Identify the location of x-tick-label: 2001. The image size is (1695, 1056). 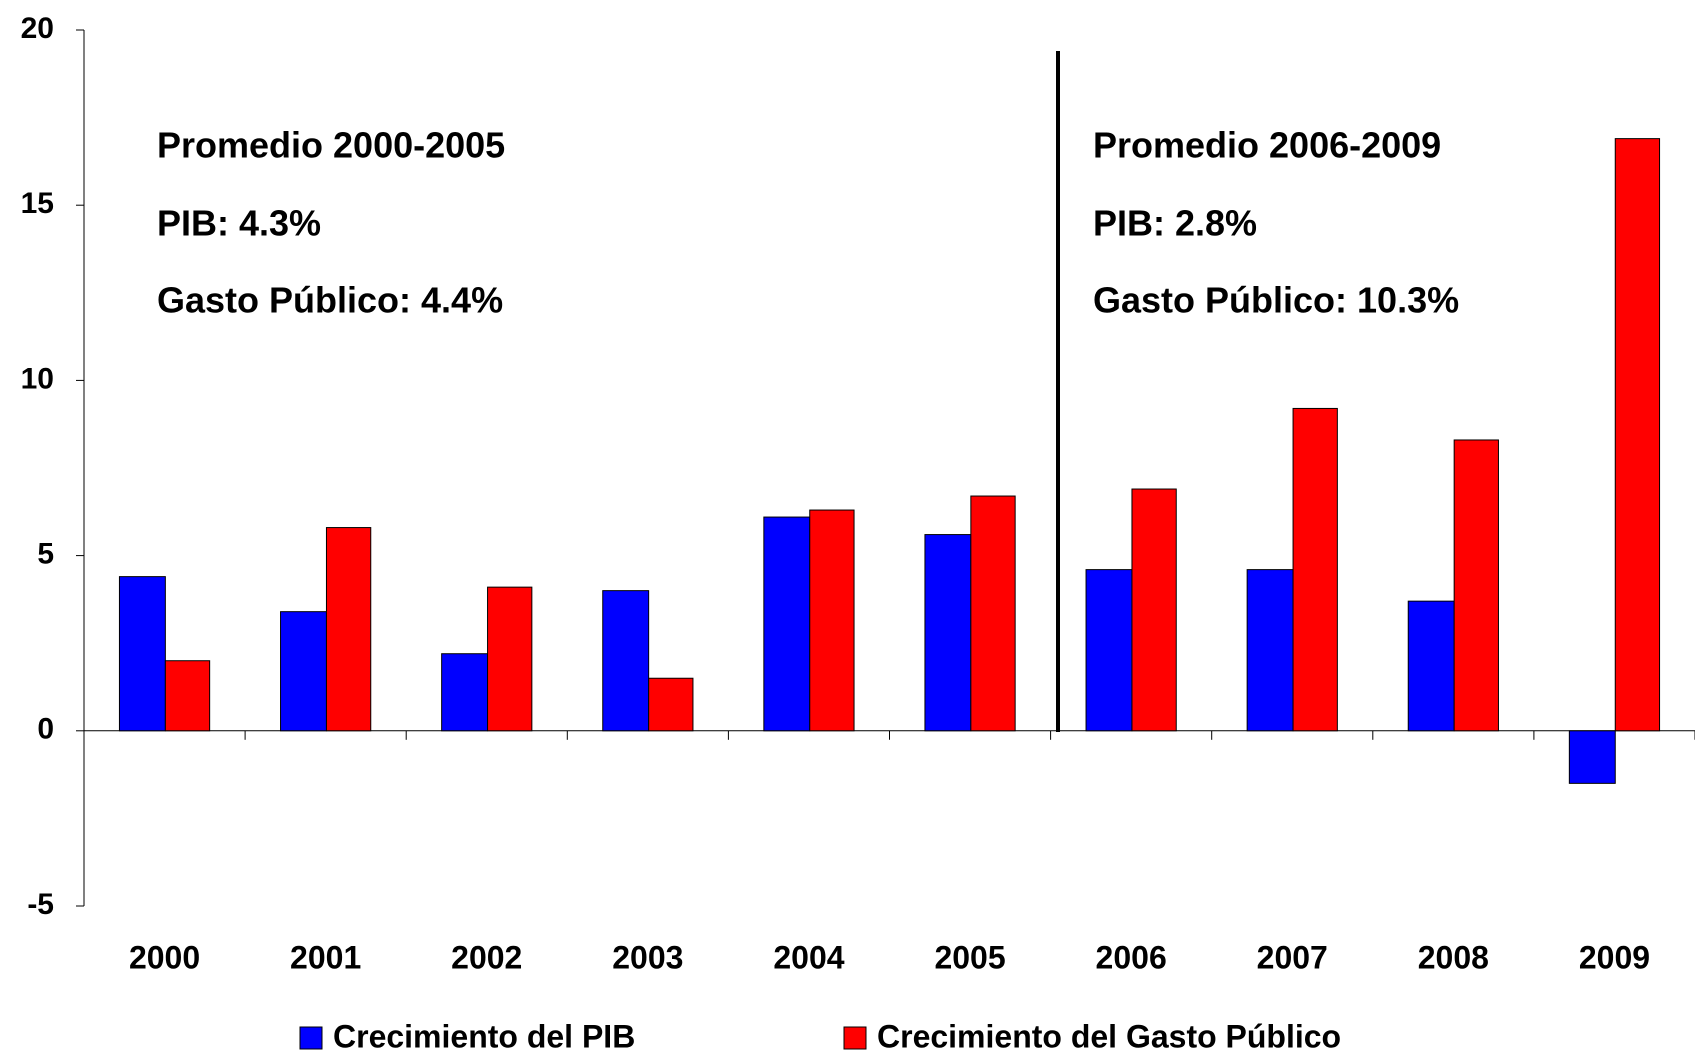
(325, 957).